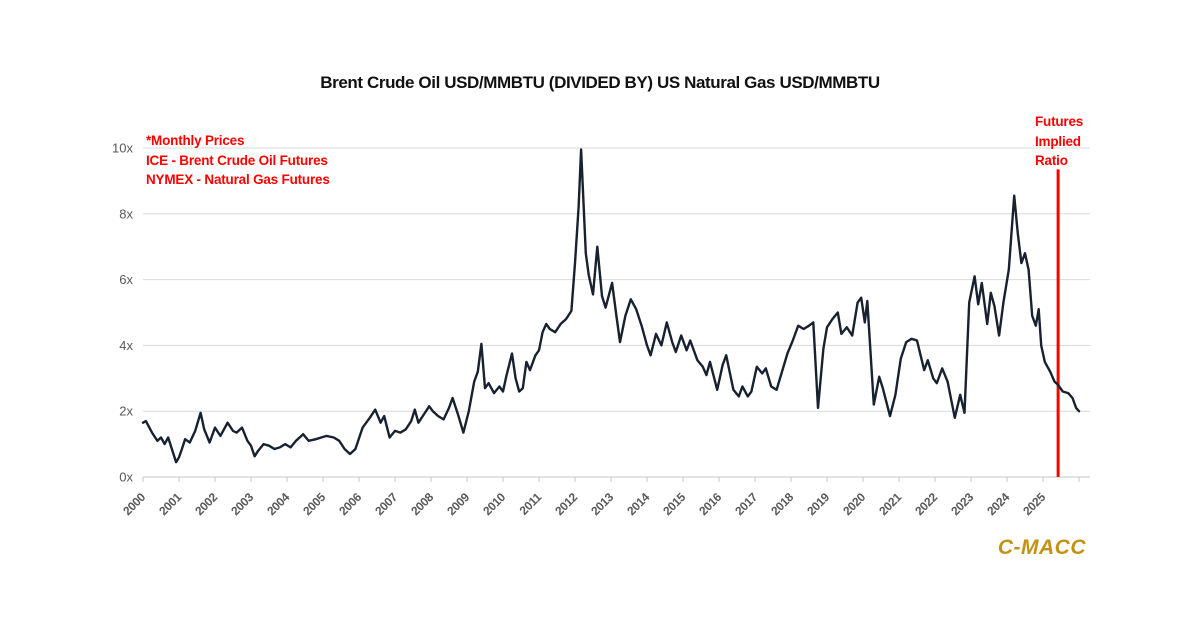 The height and width of the screenshot is (627, 1200). What do you see at coordinates (962, 504) in the screenshot?
I see `x-tick-label: 2023` at bounding box center [962, 504].